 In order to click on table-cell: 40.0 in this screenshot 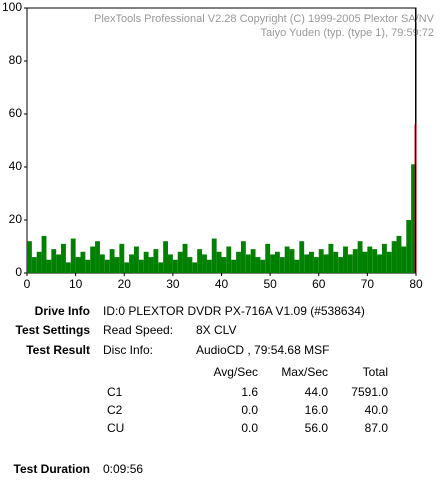, I will do `click(377, 410)`.